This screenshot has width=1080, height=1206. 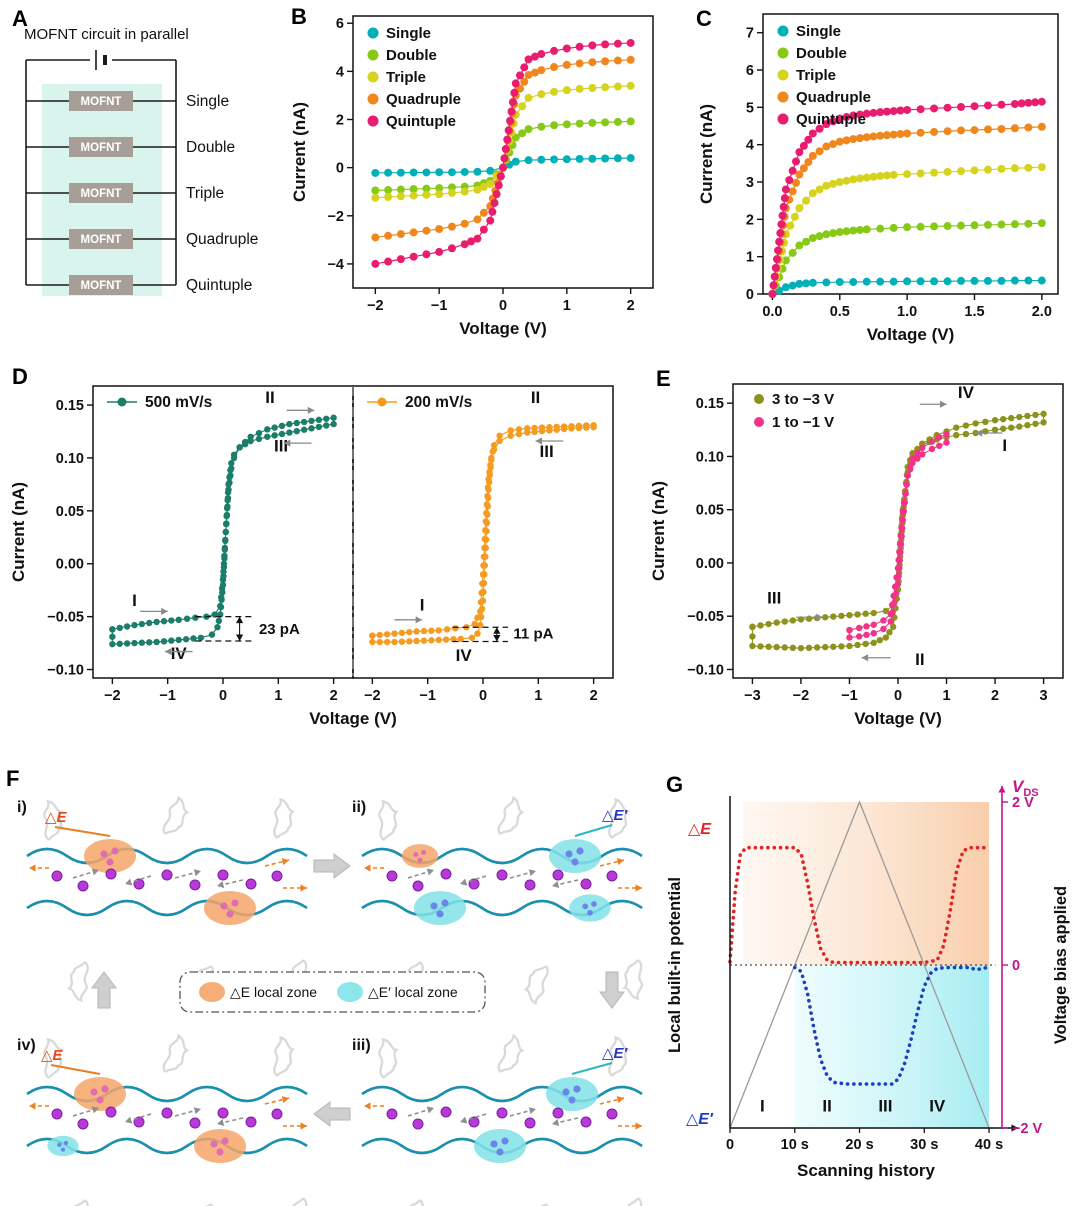 What do you see at coordinates (299, 16) in the screenshot?
I see `panel-label-b: B` at bounding box center [299, 16].